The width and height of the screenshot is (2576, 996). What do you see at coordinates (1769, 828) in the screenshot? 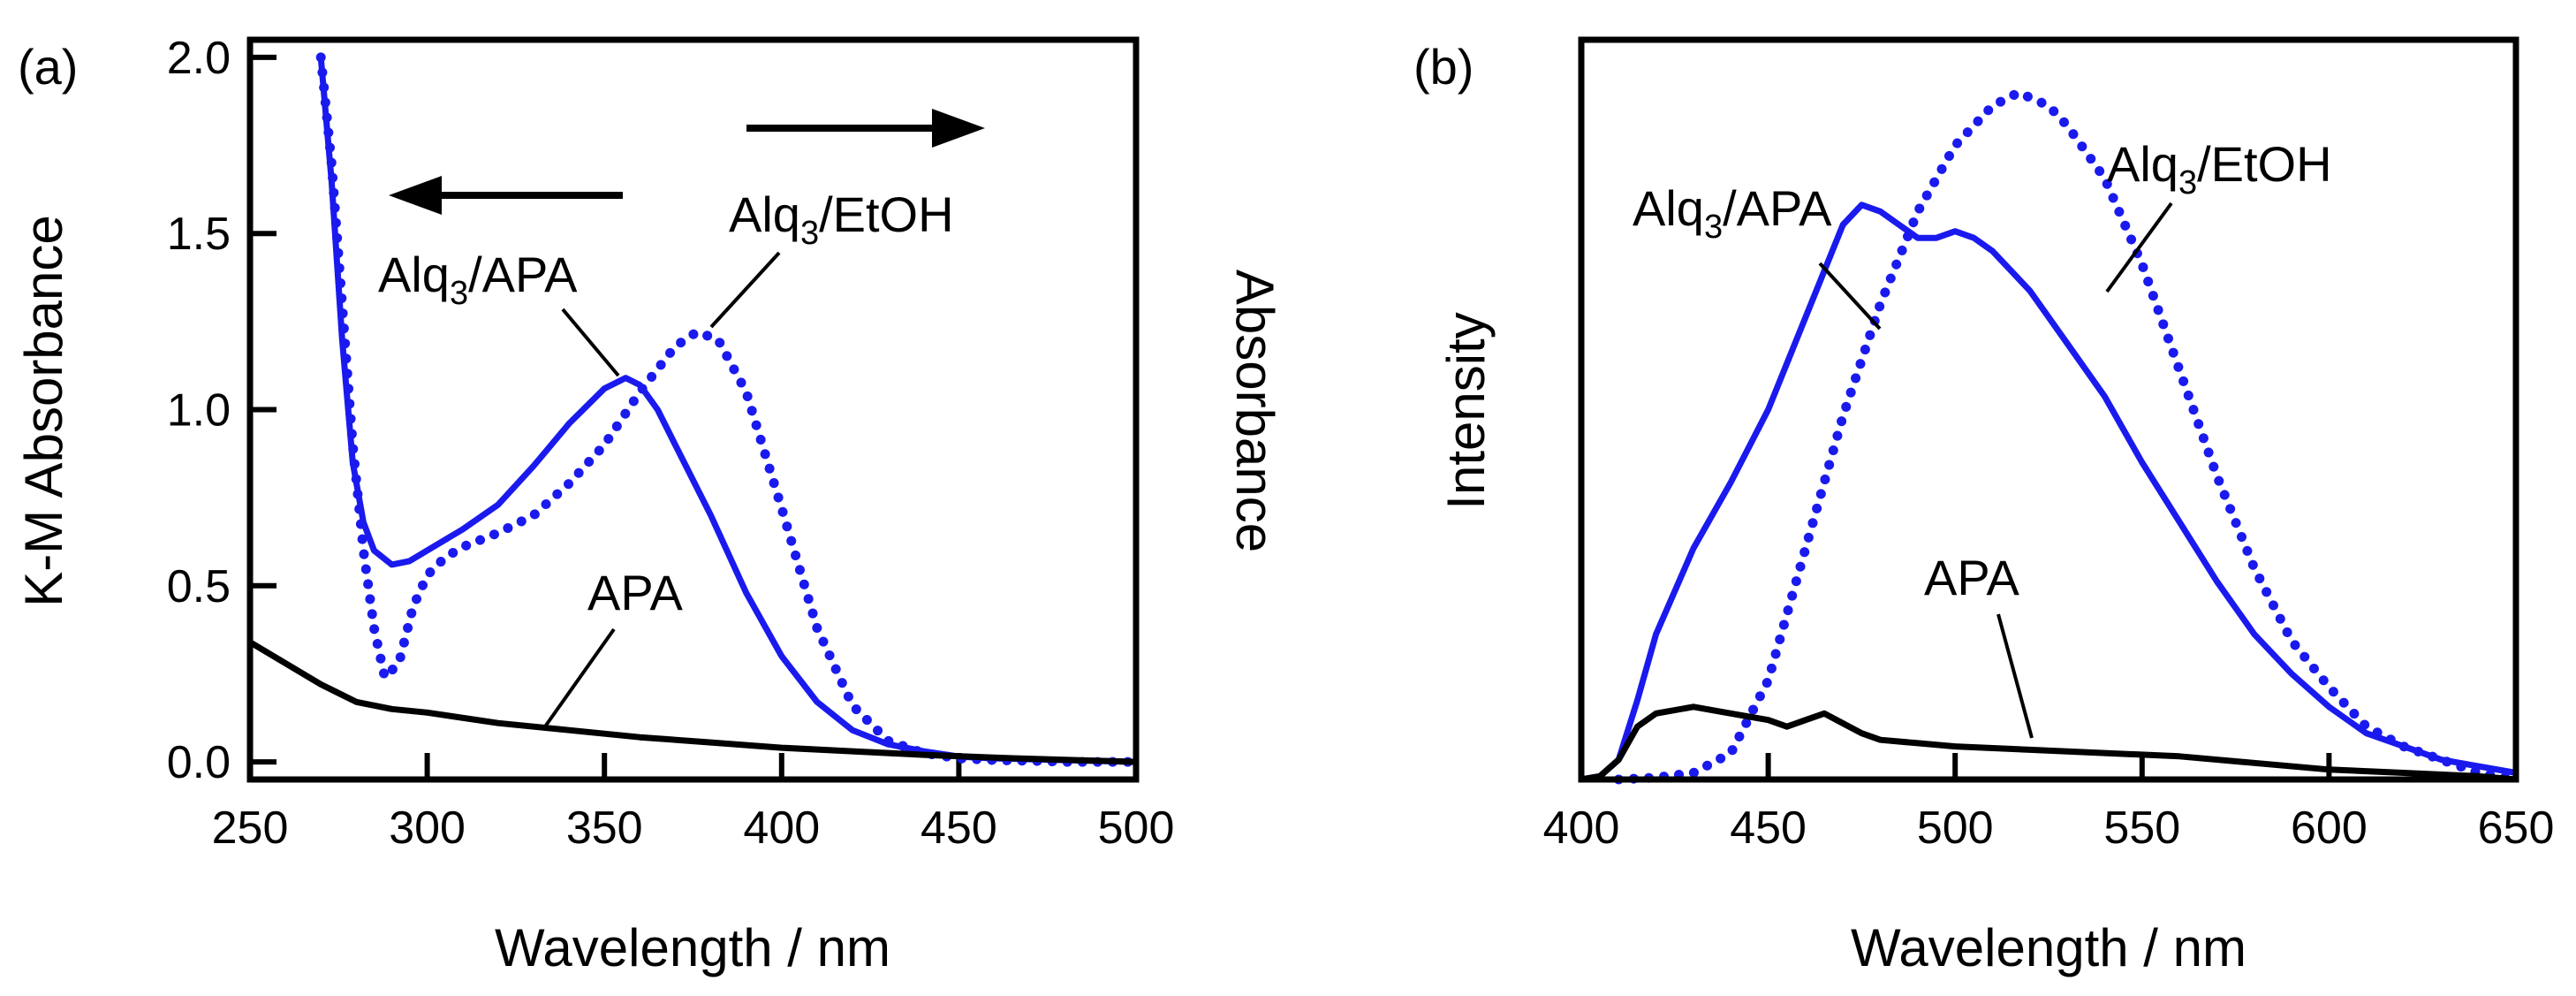
I see `panel-b-xtick-label: 450` at bounding box center [1769, 828].